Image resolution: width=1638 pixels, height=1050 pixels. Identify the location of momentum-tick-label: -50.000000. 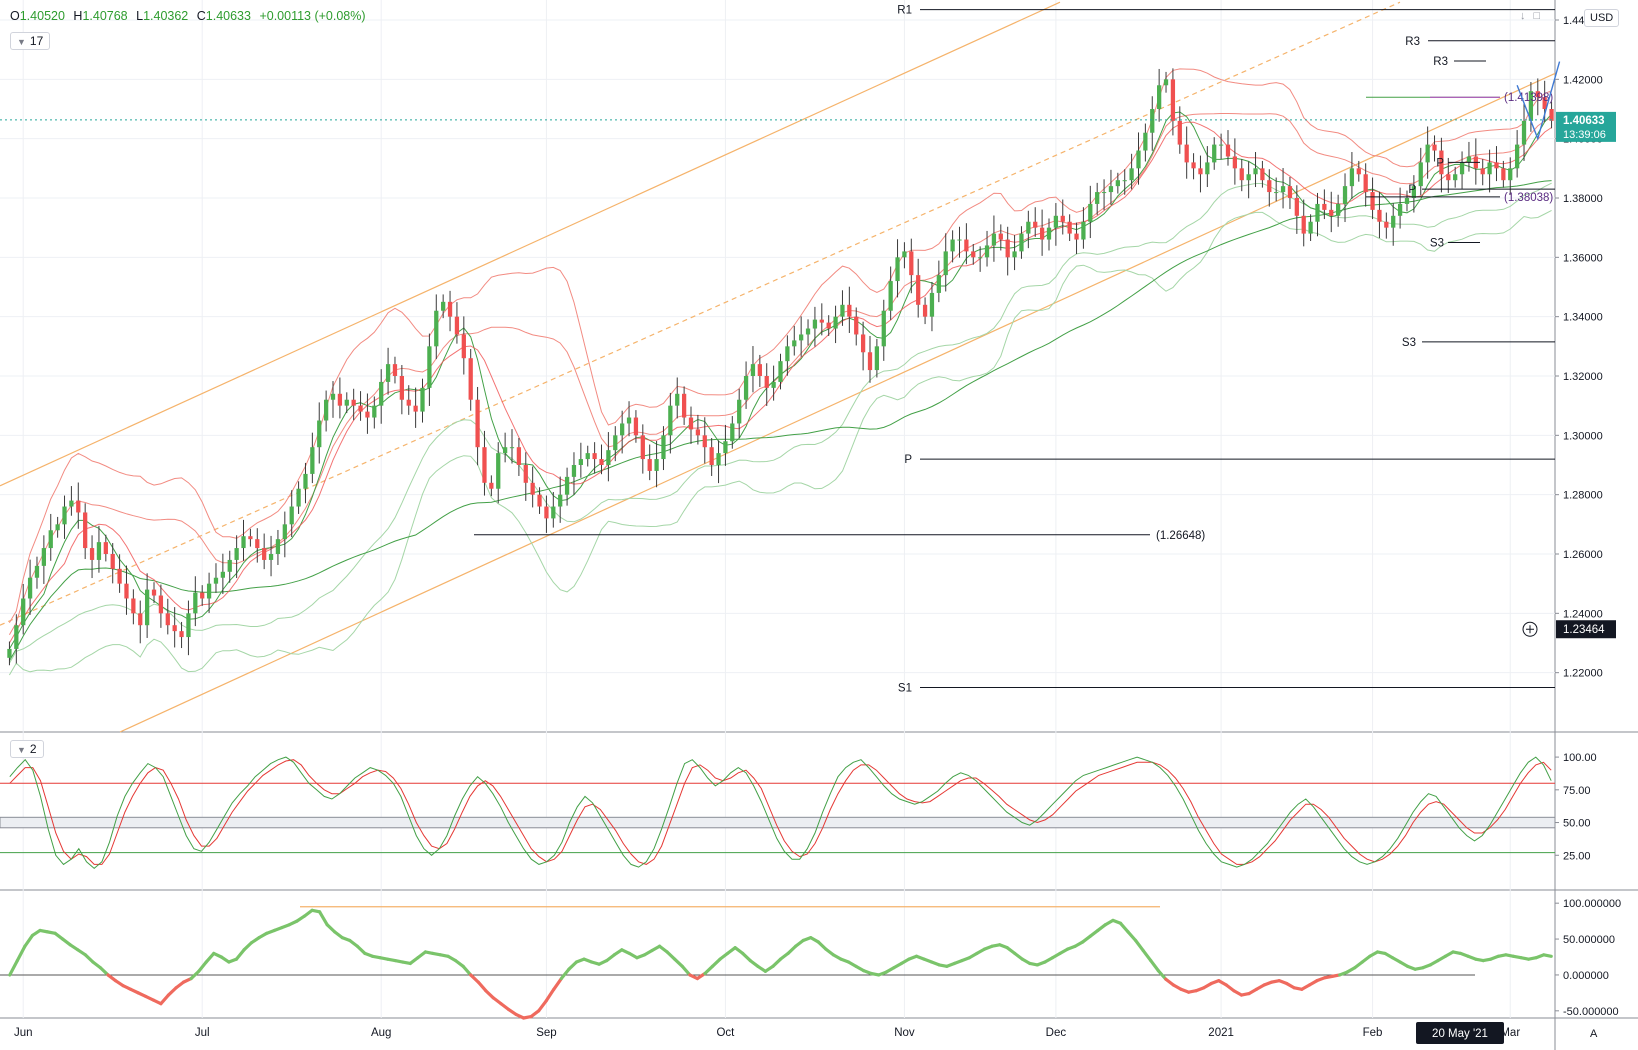
(1591, 1012).